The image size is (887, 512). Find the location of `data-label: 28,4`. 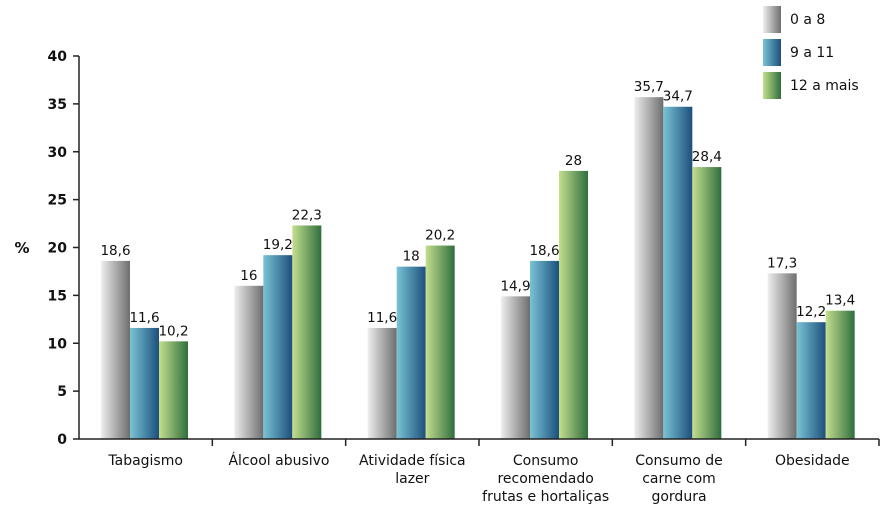

data-label: 28,4 is located at coordinates (707, 157).